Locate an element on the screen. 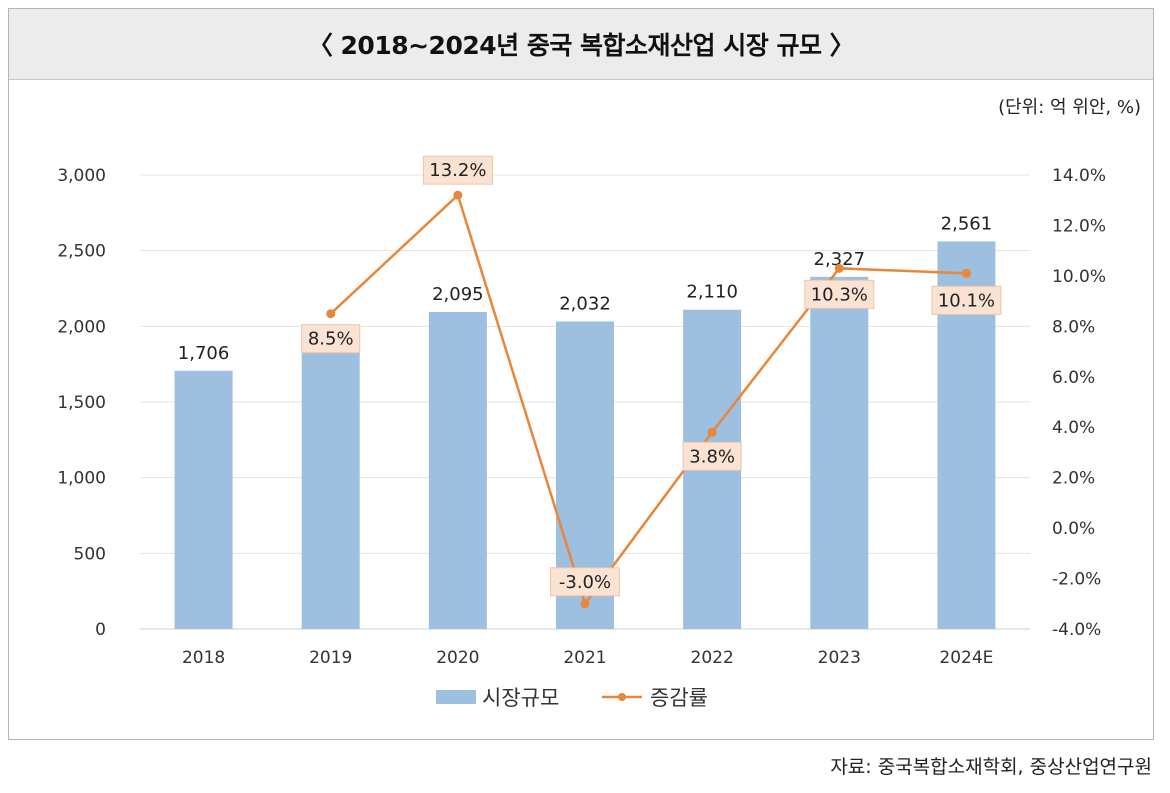 This screenshot has width=1170, height=793. bar-2019 is located at coordinates (330, 485).